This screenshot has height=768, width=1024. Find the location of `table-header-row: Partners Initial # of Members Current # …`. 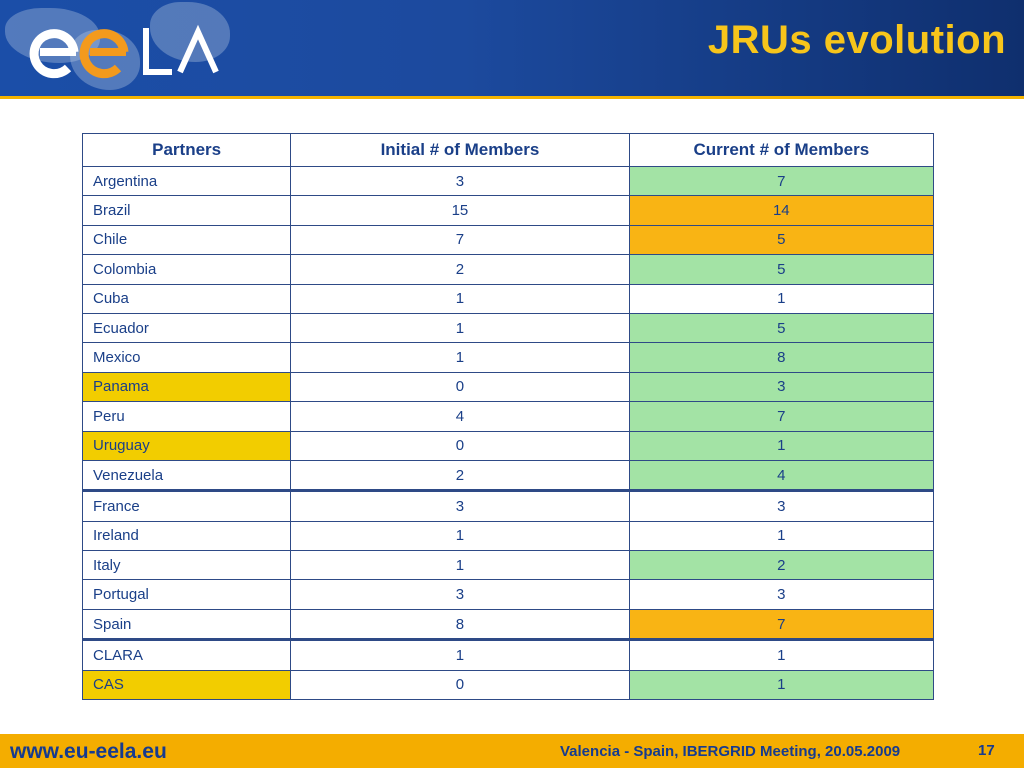

table-header-row: Partners Initial # of Members Current # … is located at coordinates (508, 150).